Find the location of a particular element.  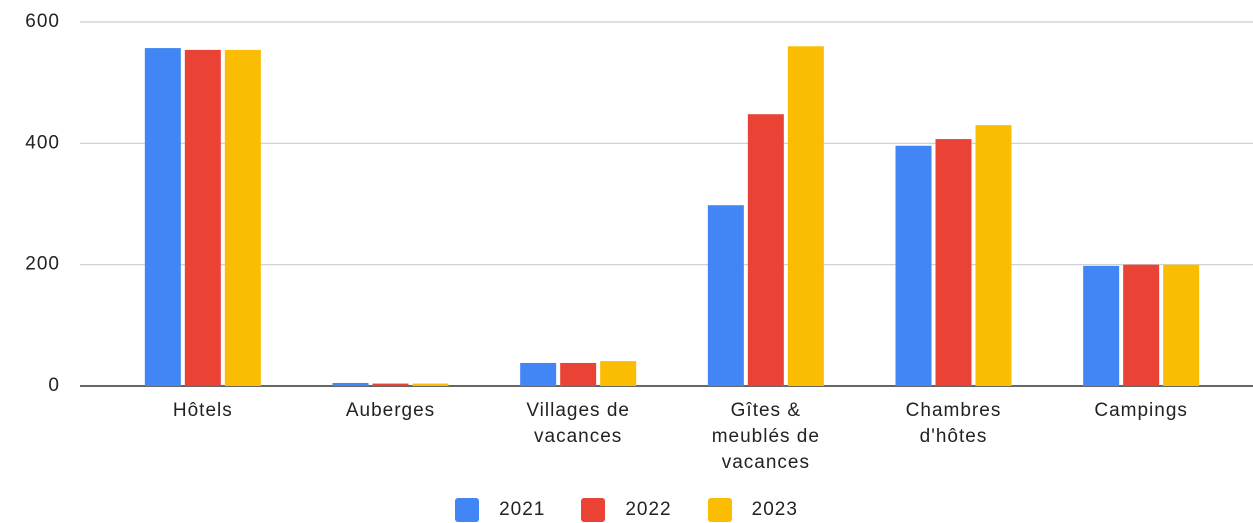

x-tick-label: Gîtes & meublés de vacances is located at coordinates (765, 436).